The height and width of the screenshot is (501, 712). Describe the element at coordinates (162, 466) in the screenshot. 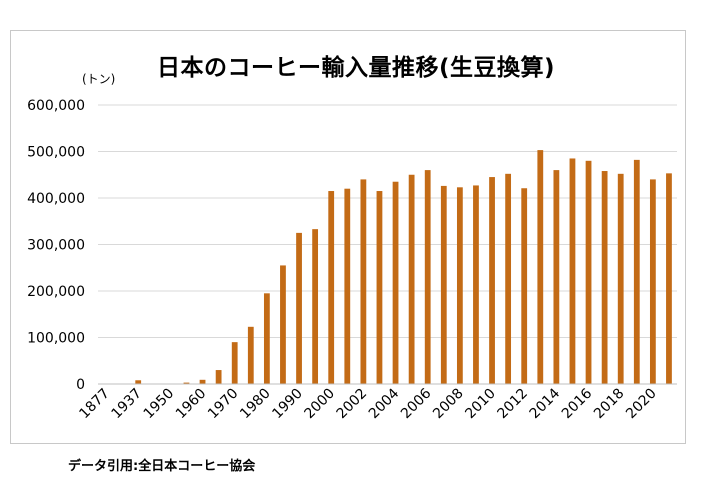

I see `data-source-note: データ引用:全日本コーヒー協会` at that location.